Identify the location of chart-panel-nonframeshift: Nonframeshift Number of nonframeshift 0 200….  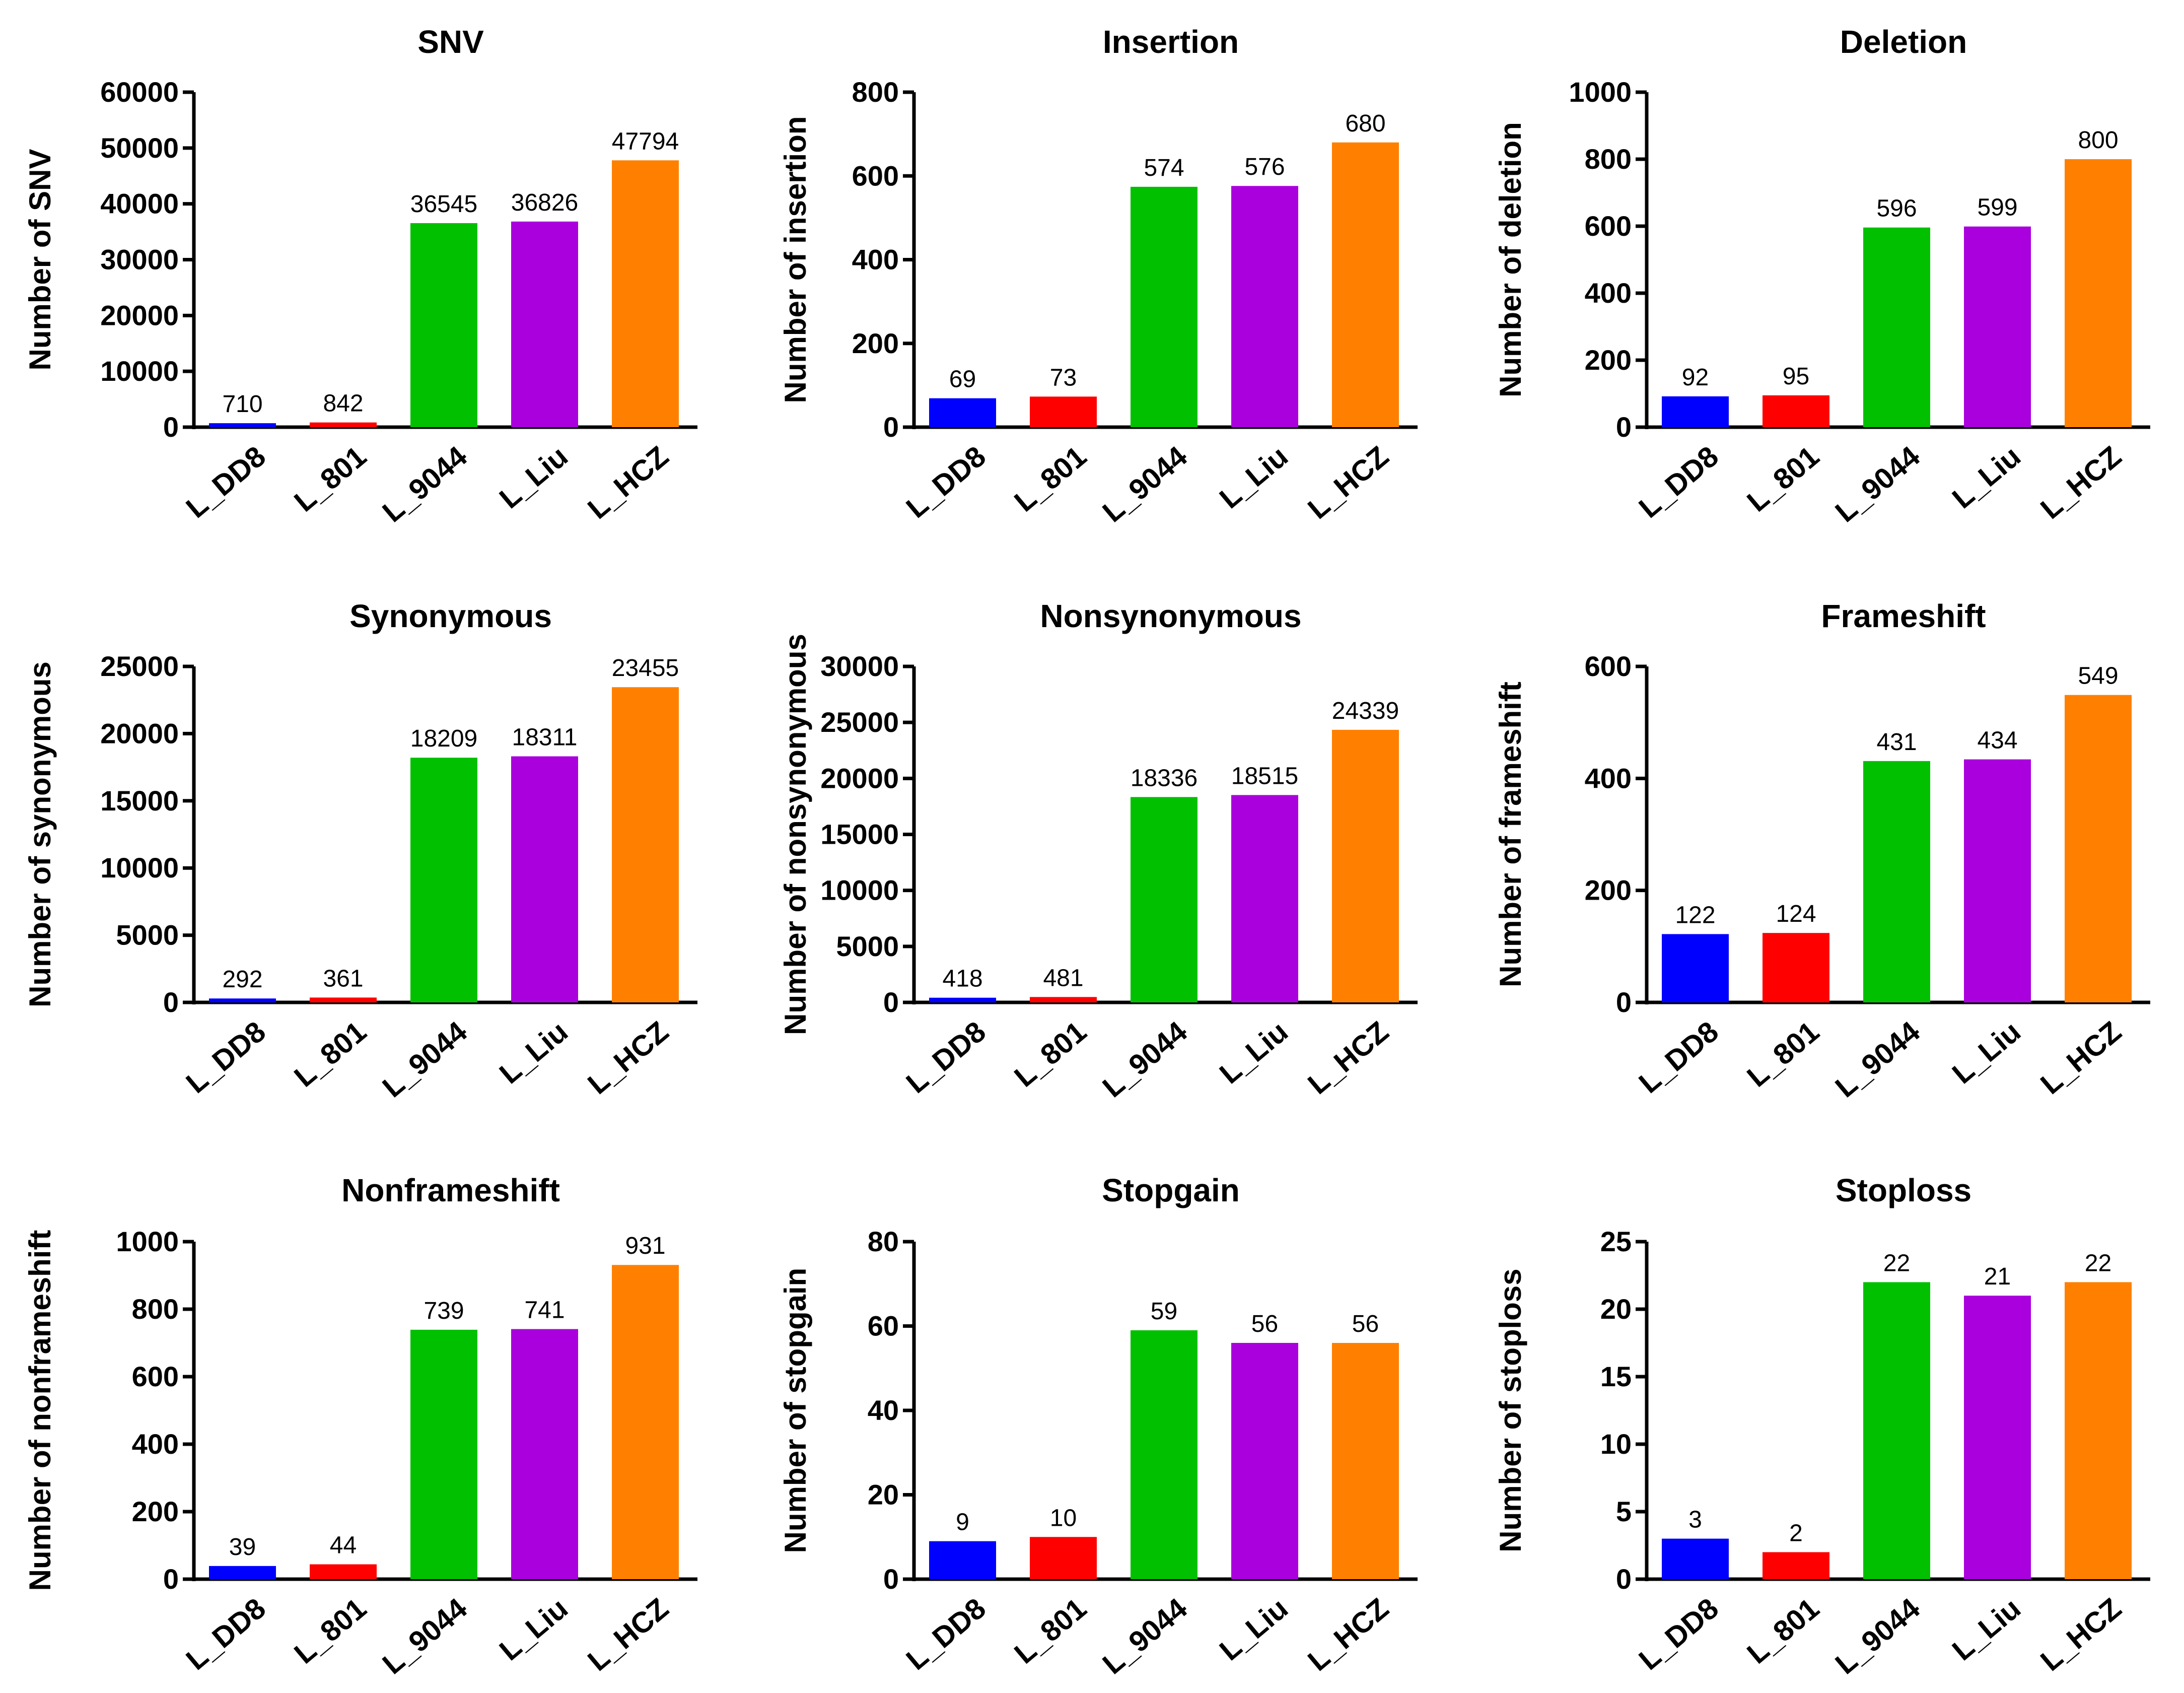
(360, 1426).